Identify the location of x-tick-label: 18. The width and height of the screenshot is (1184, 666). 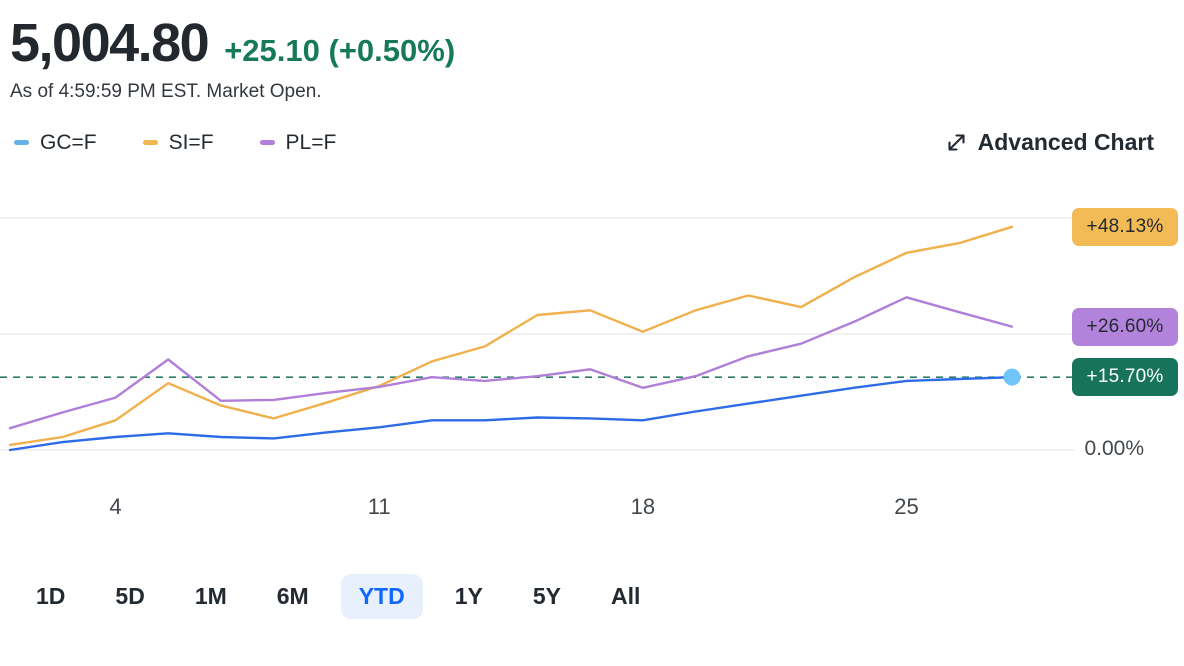
(643, 506).